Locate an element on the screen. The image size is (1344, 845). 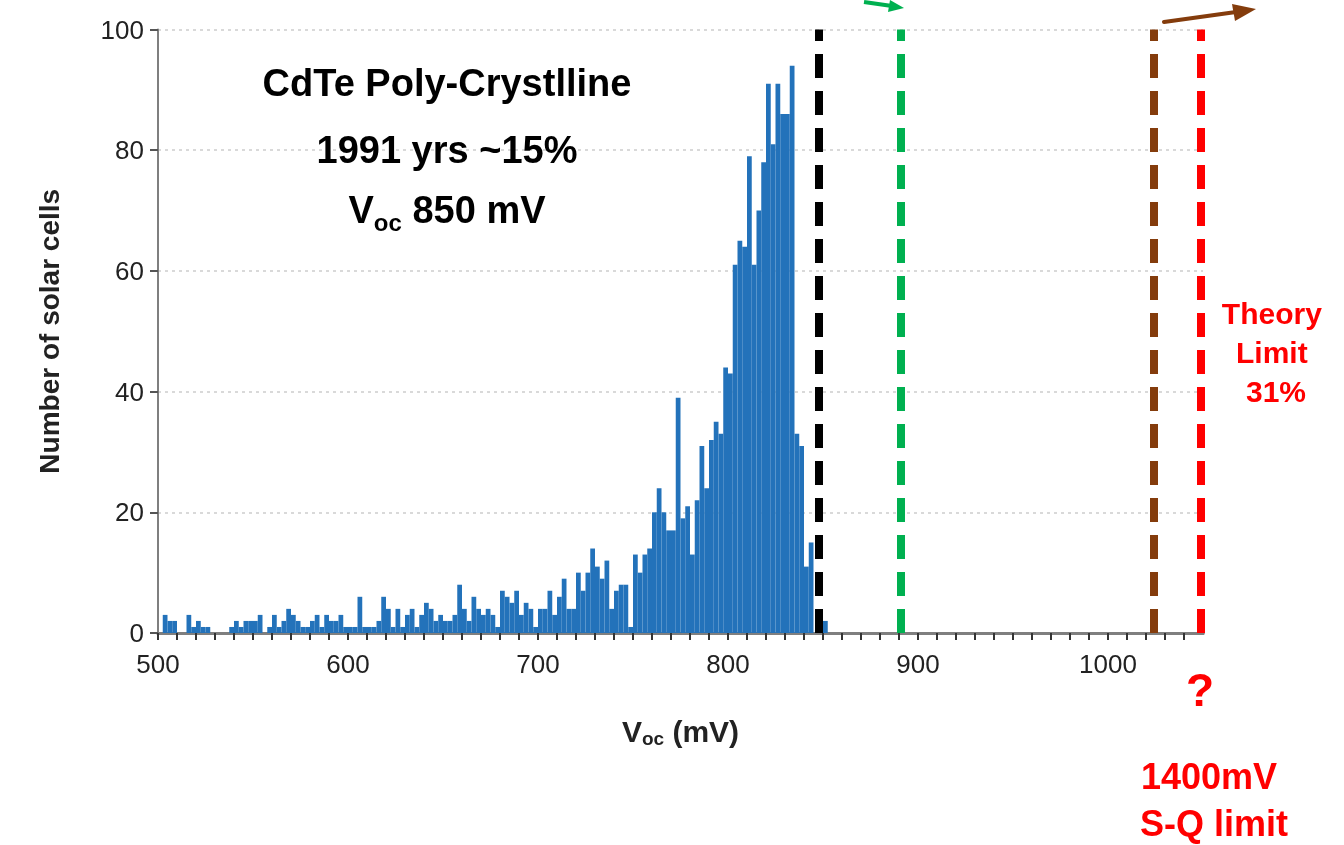
x-tick-label: 800 is located at coordinates (728, 664).